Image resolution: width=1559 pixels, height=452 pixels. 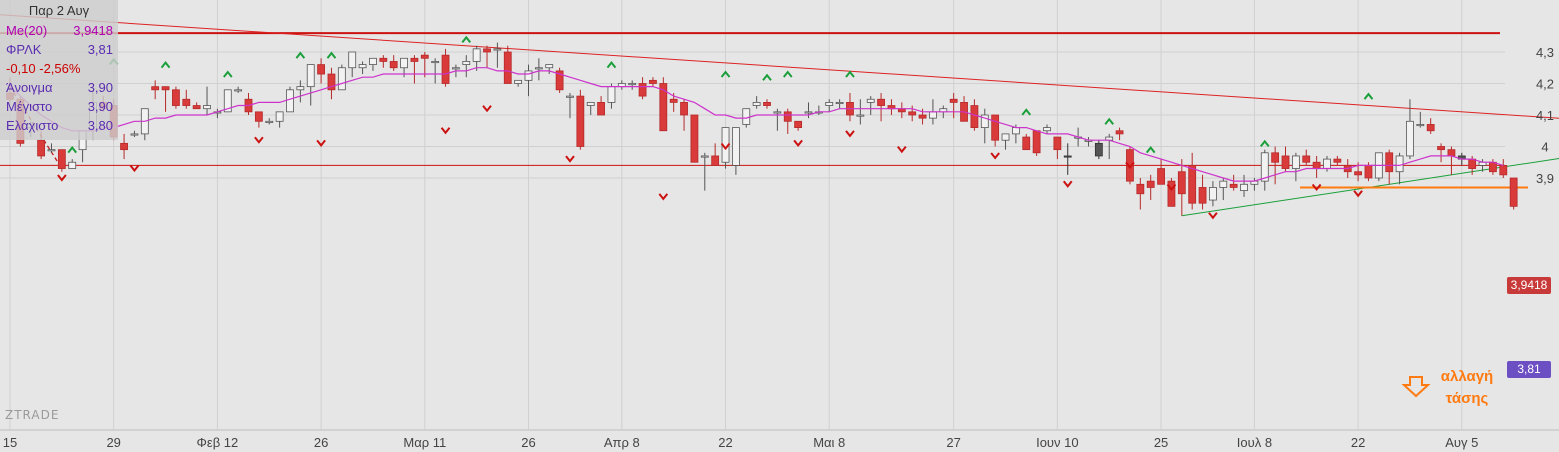 What do you see at coordinates (113, 442) in the screenshot?
I see `x-tick-label: 29` at bounding box center [113, 442].